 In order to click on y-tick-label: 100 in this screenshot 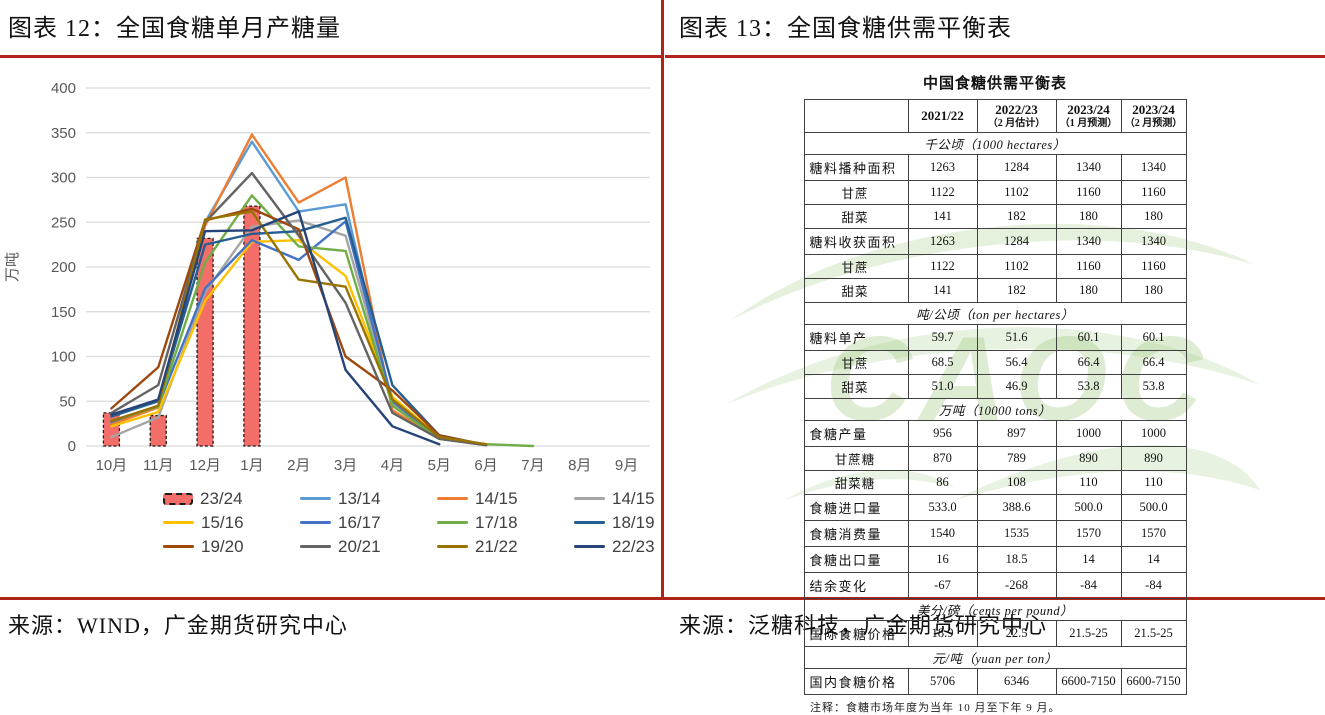, I will do `click(63, 357)`.